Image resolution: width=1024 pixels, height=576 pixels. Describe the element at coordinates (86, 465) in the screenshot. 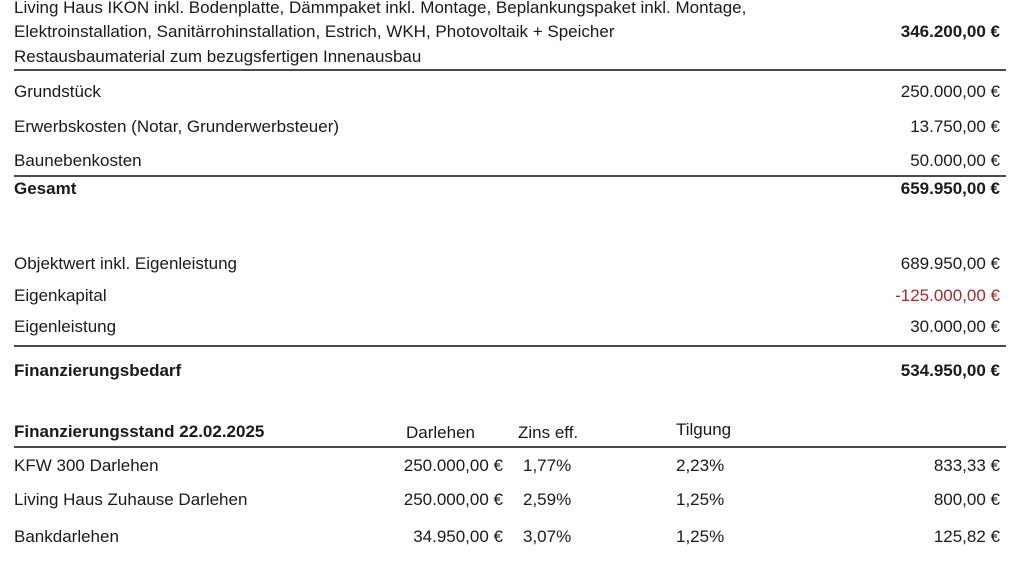

I see `loan-name: KFW 300 Darlehen` at that location.